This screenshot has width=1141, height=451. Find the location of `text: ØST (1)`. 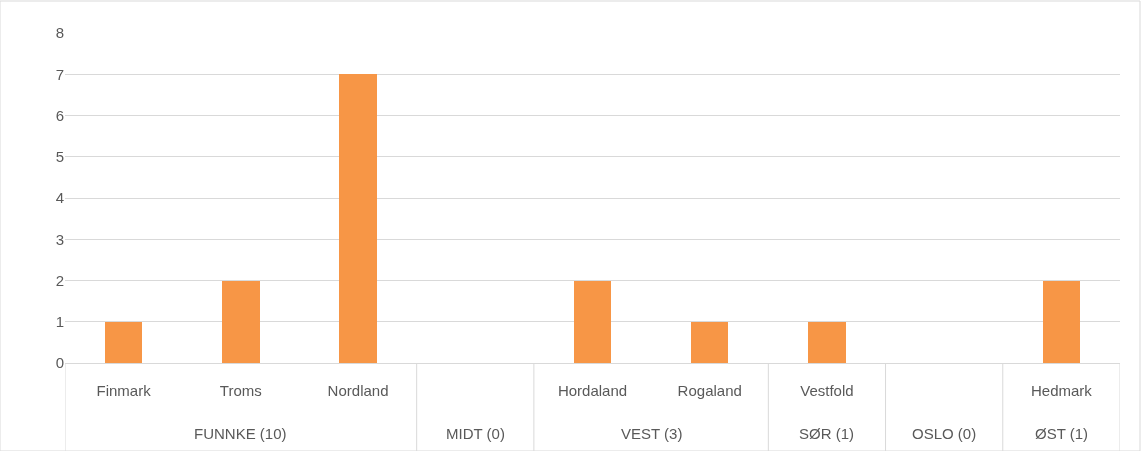

text: ØST (1) is located at coordinates (1062, 433).